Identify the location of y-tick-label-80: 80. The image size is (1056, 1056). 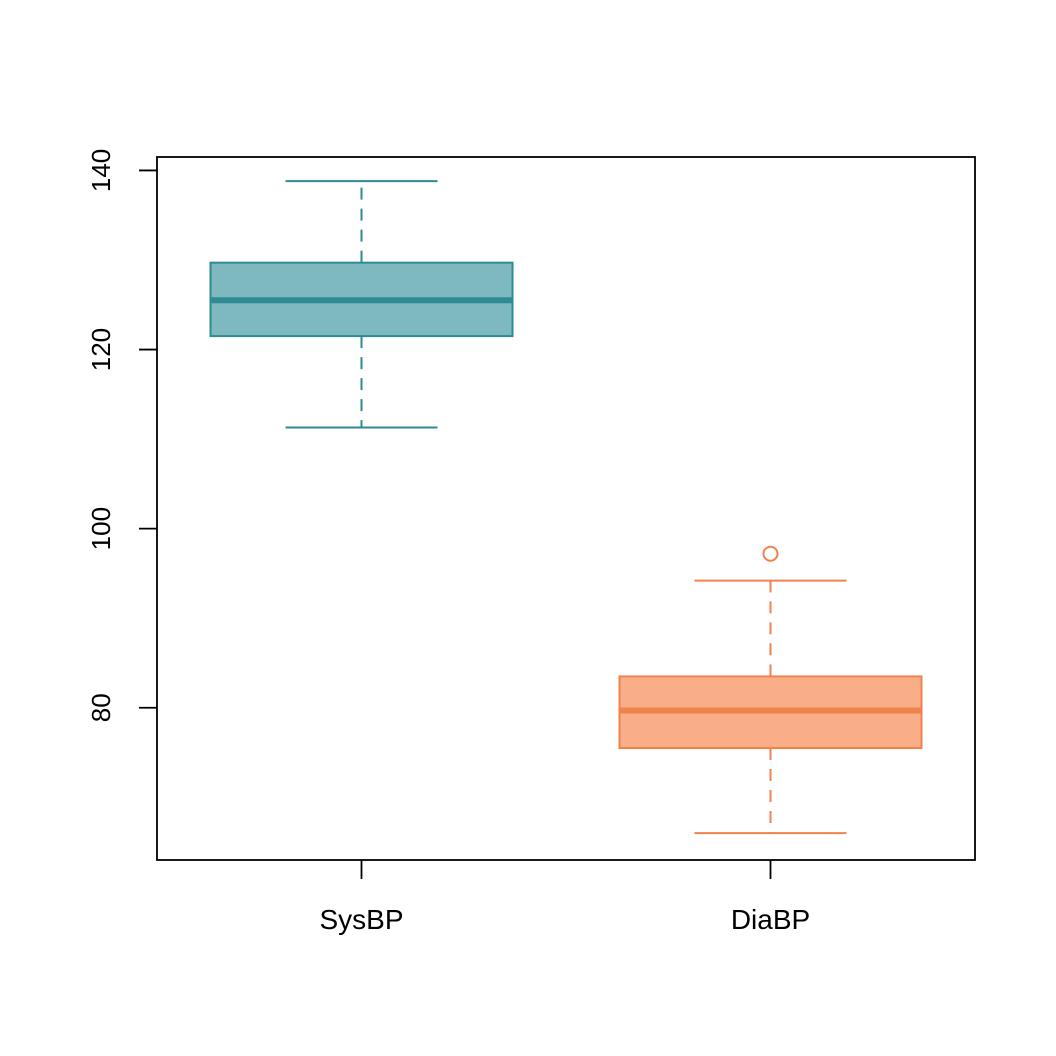
(101, 707).